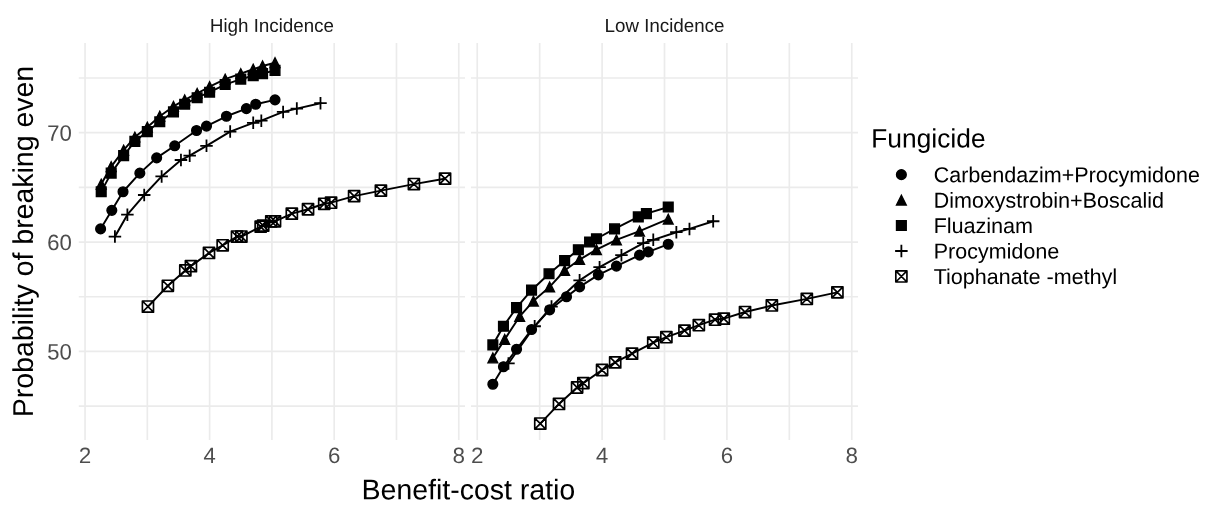  I want to click on y-tick-label: 70, so click(59, 133).